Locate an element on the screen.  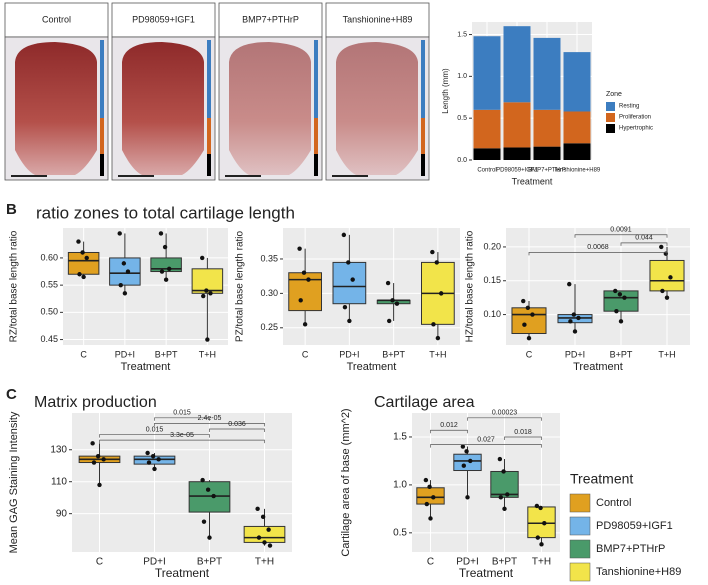
legend-label: PD98059+IGF1 is located at coordinates (634, 526).